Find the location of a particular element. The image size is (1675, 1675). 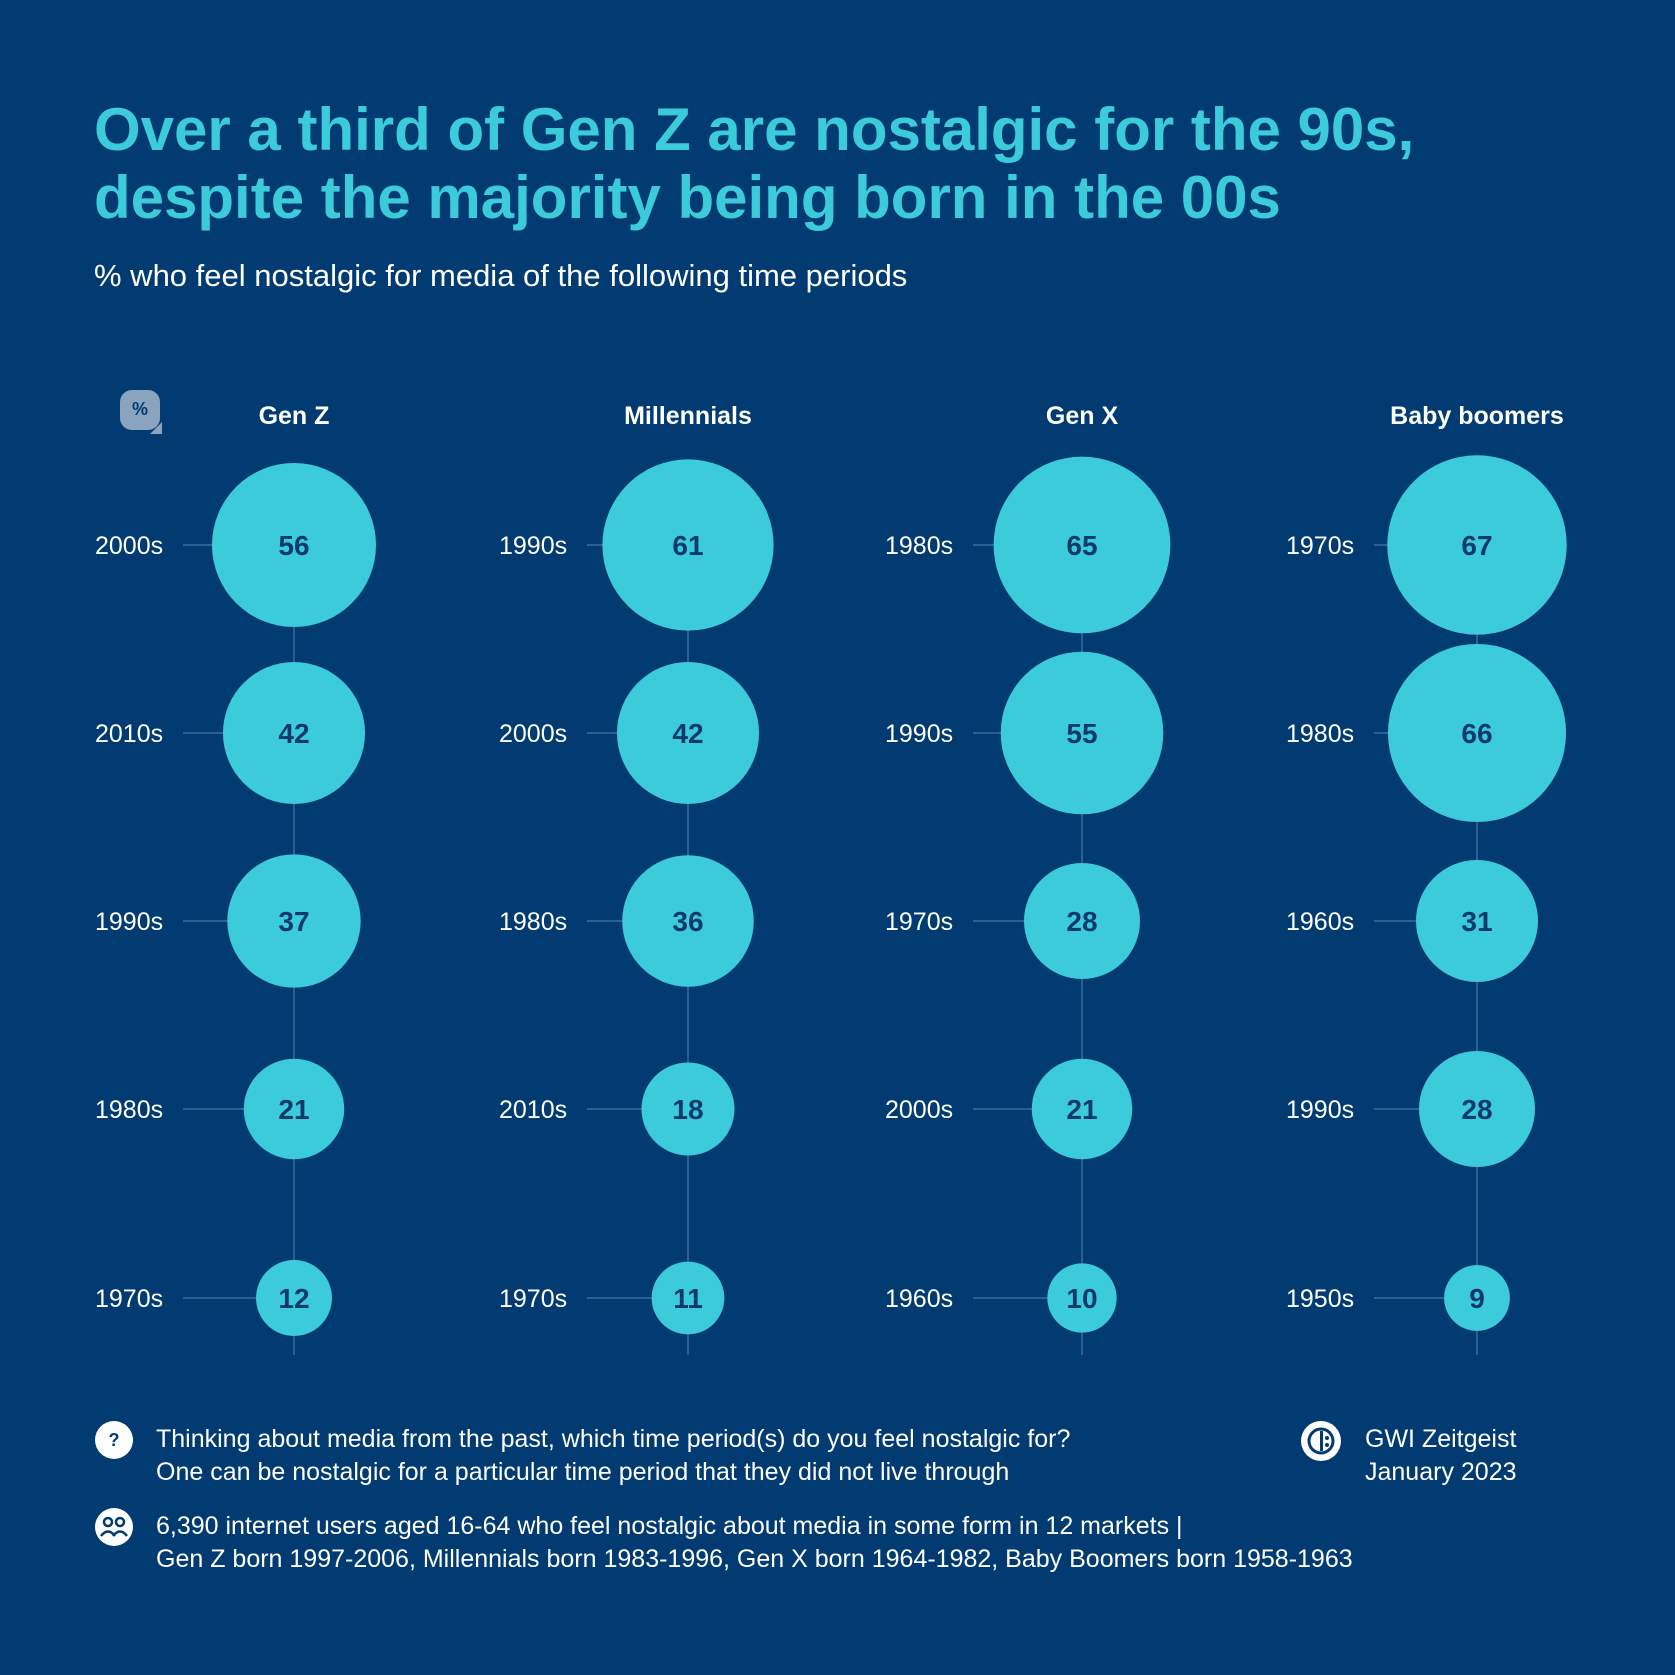

source-line-2: January 2023 is located at coordinates (1441, 1472).